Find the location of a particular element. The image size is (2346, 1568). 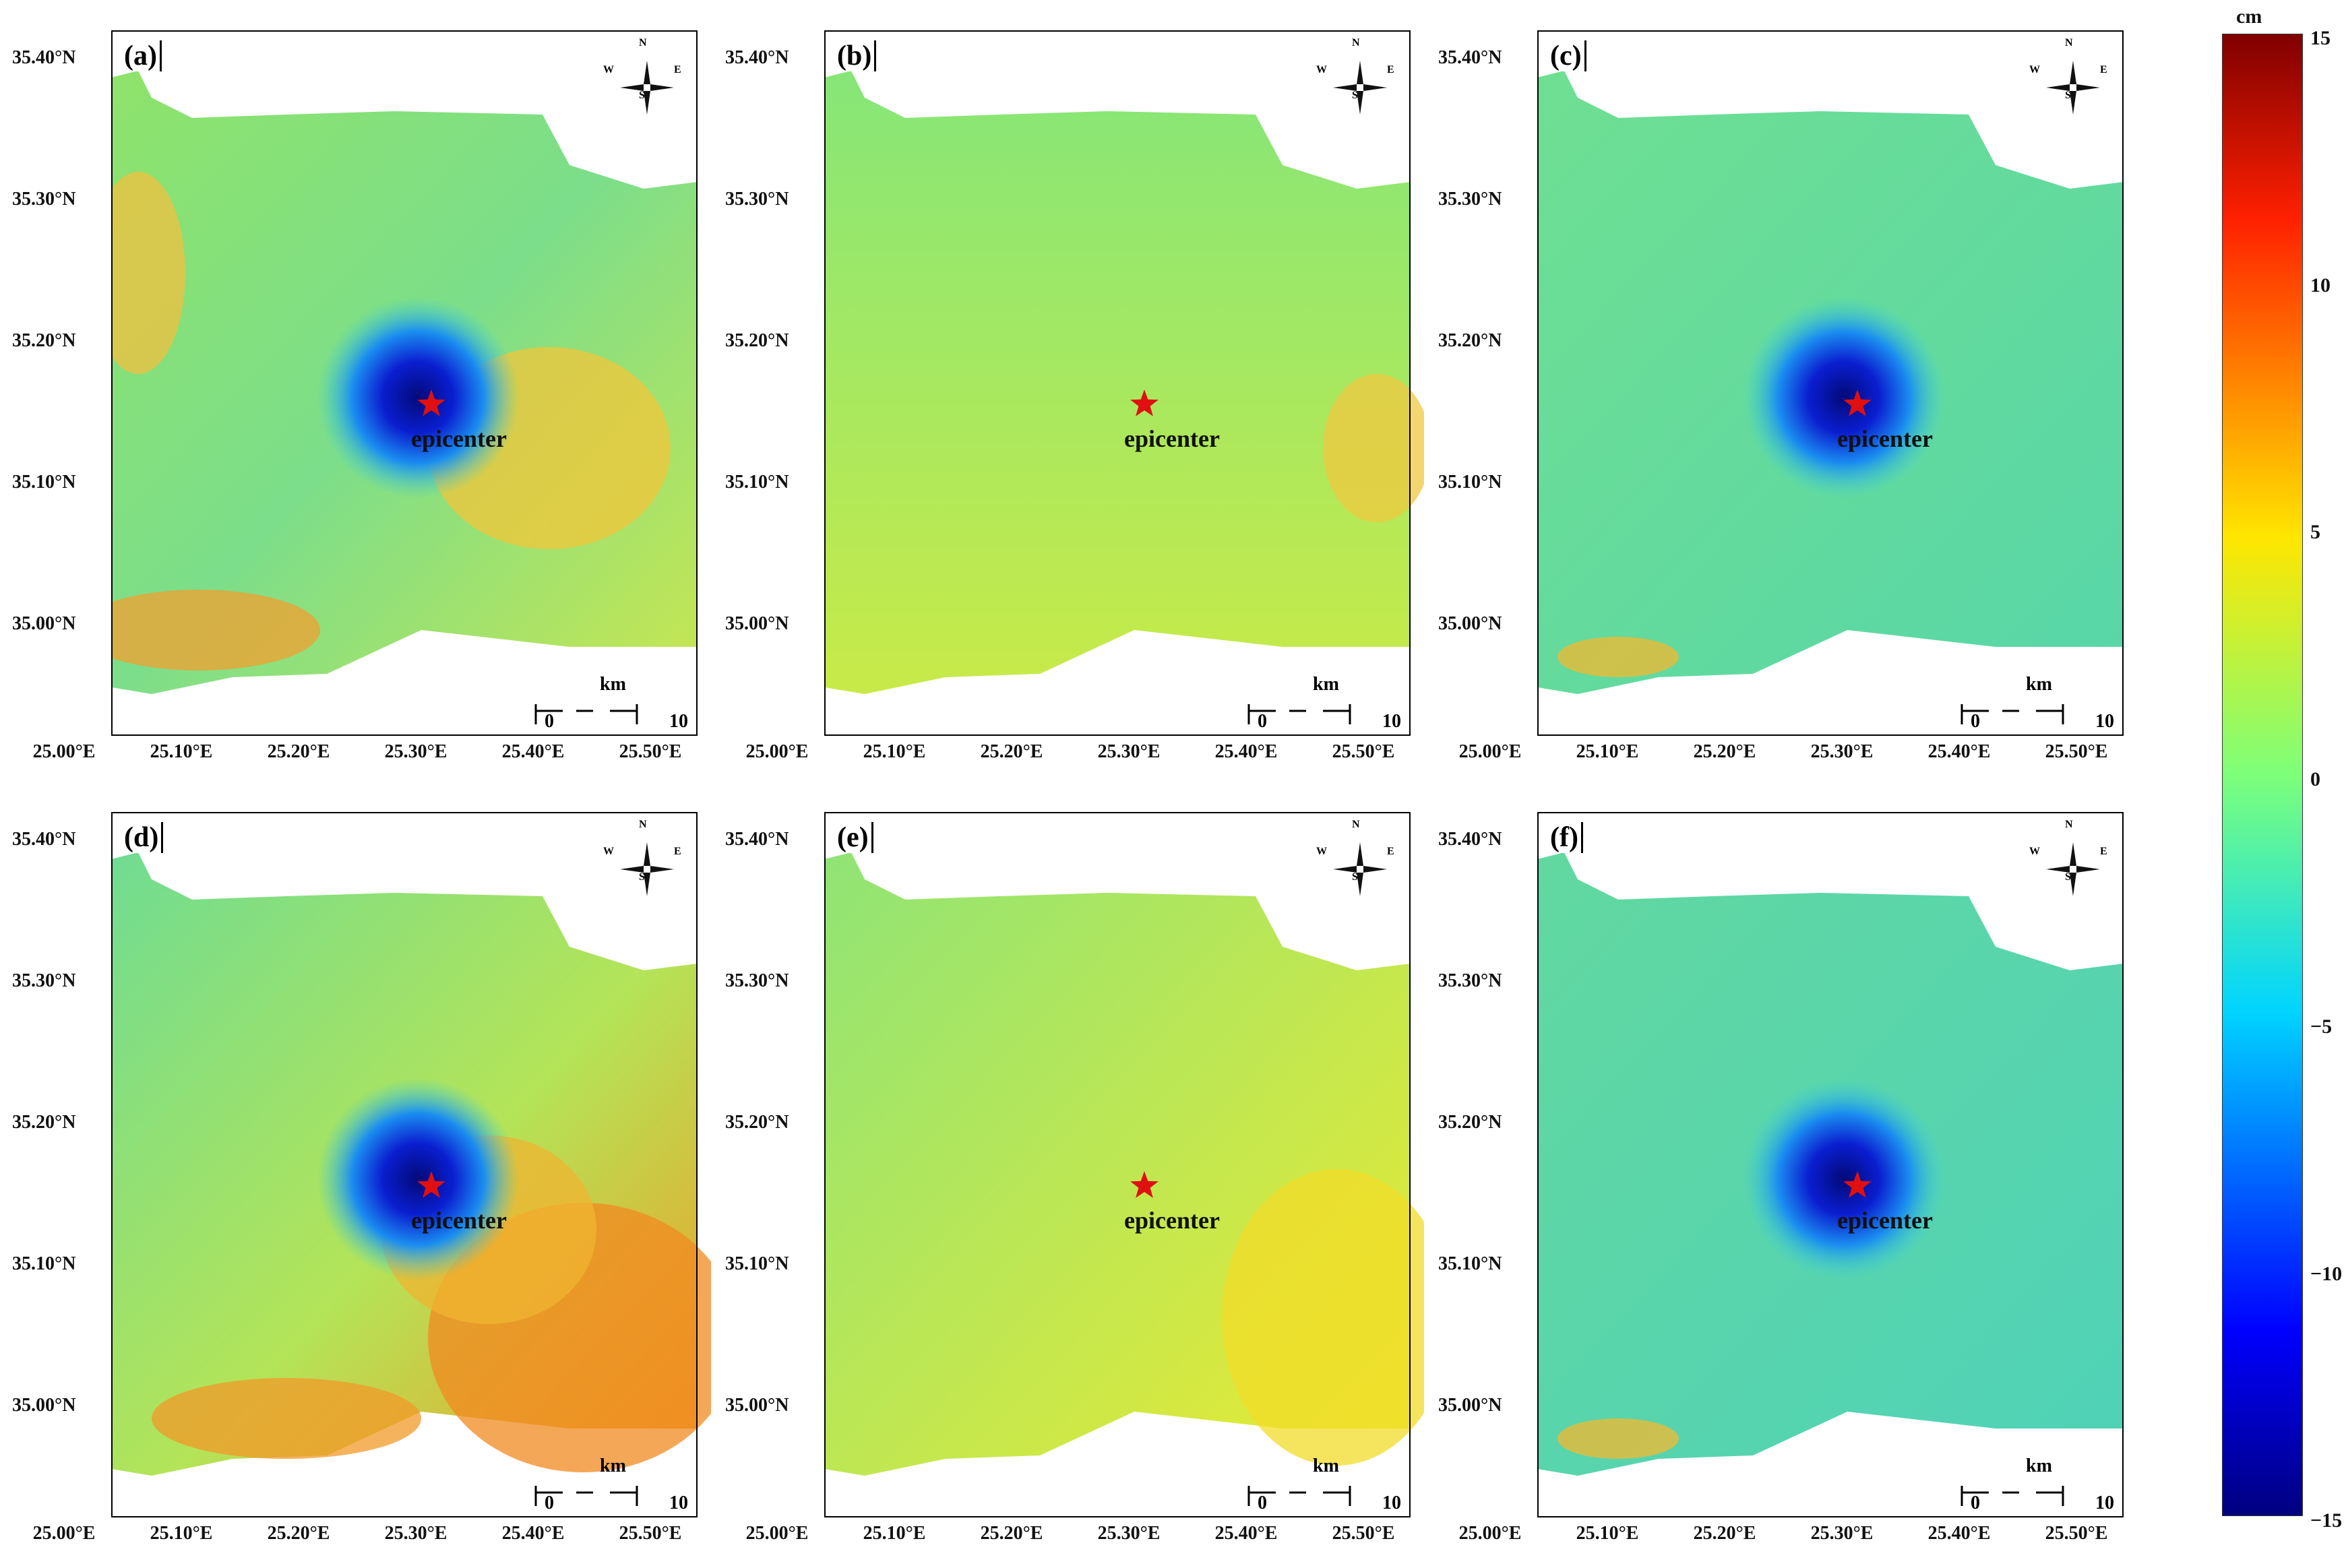

colorbar-tick: −10 is located at coordinates (2326, 1274).